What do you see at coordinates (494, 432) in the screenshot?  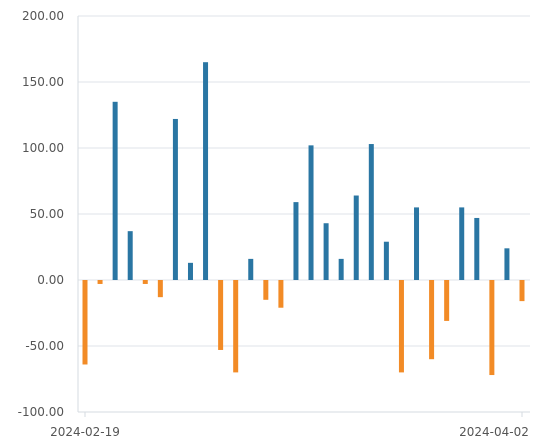 I see `x-tick-label-end: 2024-04-02` at bounding box center [494, 432].